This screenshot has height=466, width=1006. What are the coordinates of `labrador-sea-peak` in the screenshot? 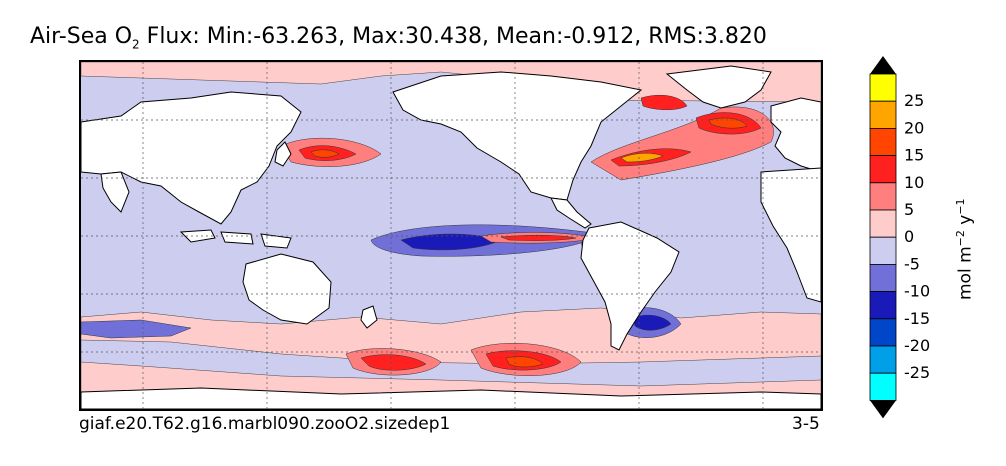 It's located at (728, 123).